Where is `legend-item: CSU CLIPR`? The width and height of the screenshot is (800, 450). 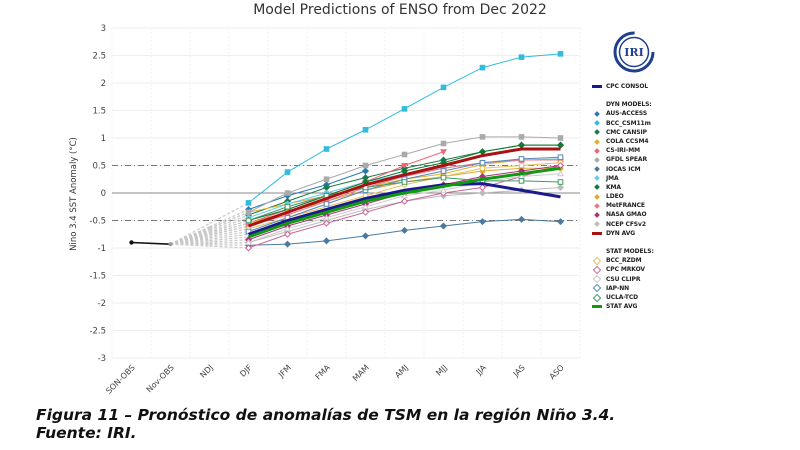
legend-item: CSU CLIPR is located at coordinates (623, 279).